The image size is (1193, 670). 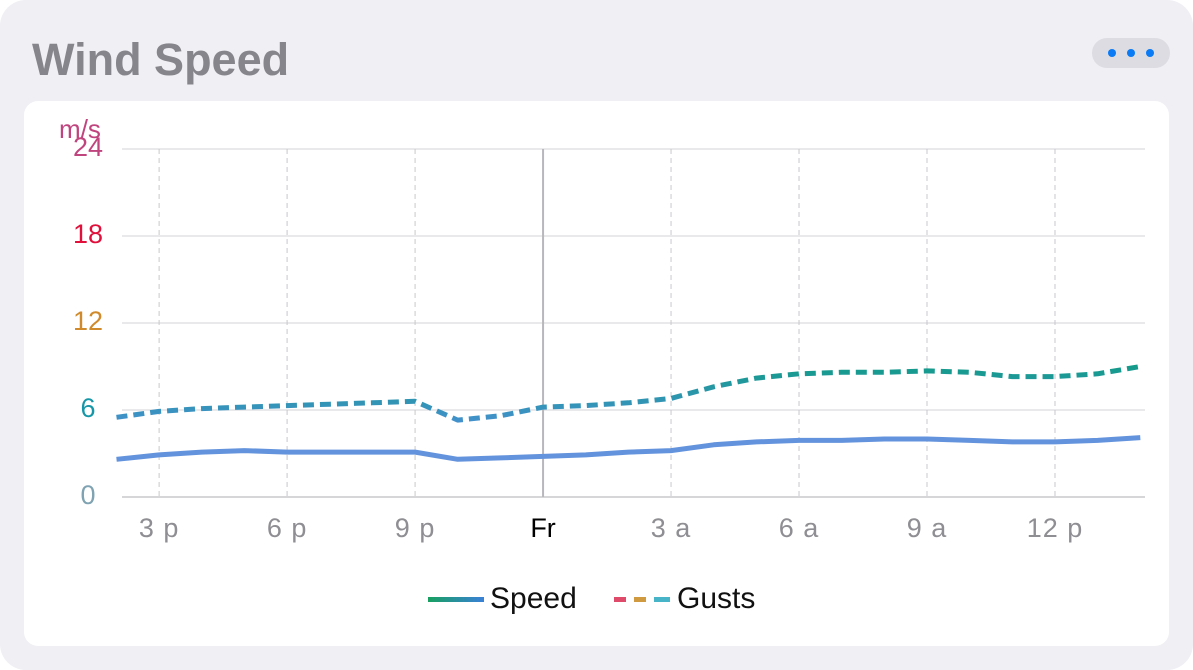 What do you see at coordinates (159, 528) in the screenshot?
I see `x-tick-label: 3 p` at bounding box center [159, 528].